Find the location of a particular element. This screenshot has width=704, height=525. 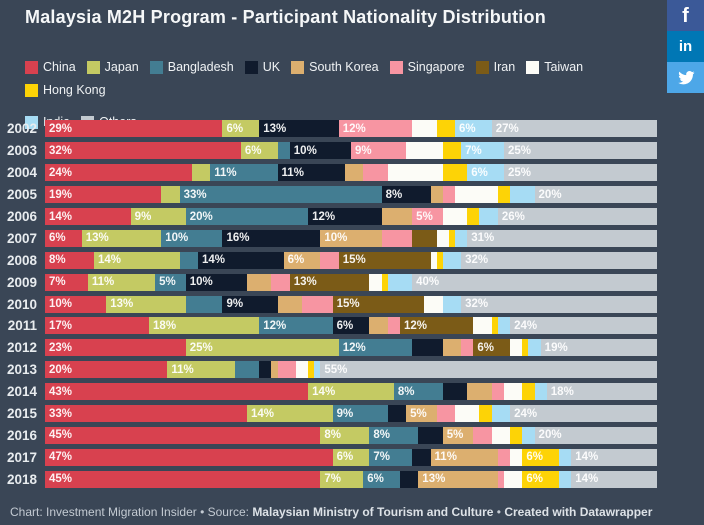

bar-segment-china: 20% is located at coordinates (106, 370).